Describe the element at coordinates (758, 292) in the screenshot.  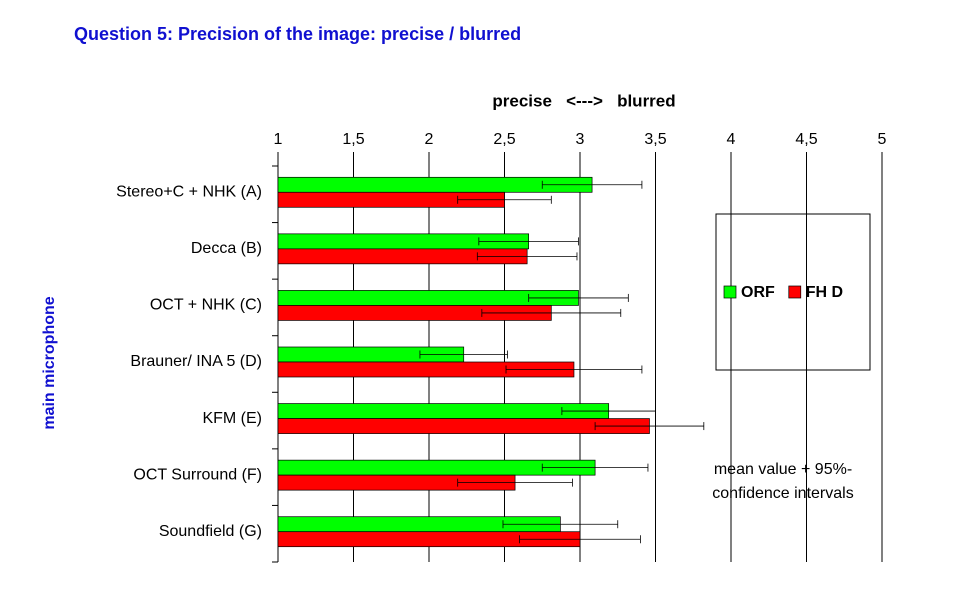
I see `legend-label: ORF` at that location.